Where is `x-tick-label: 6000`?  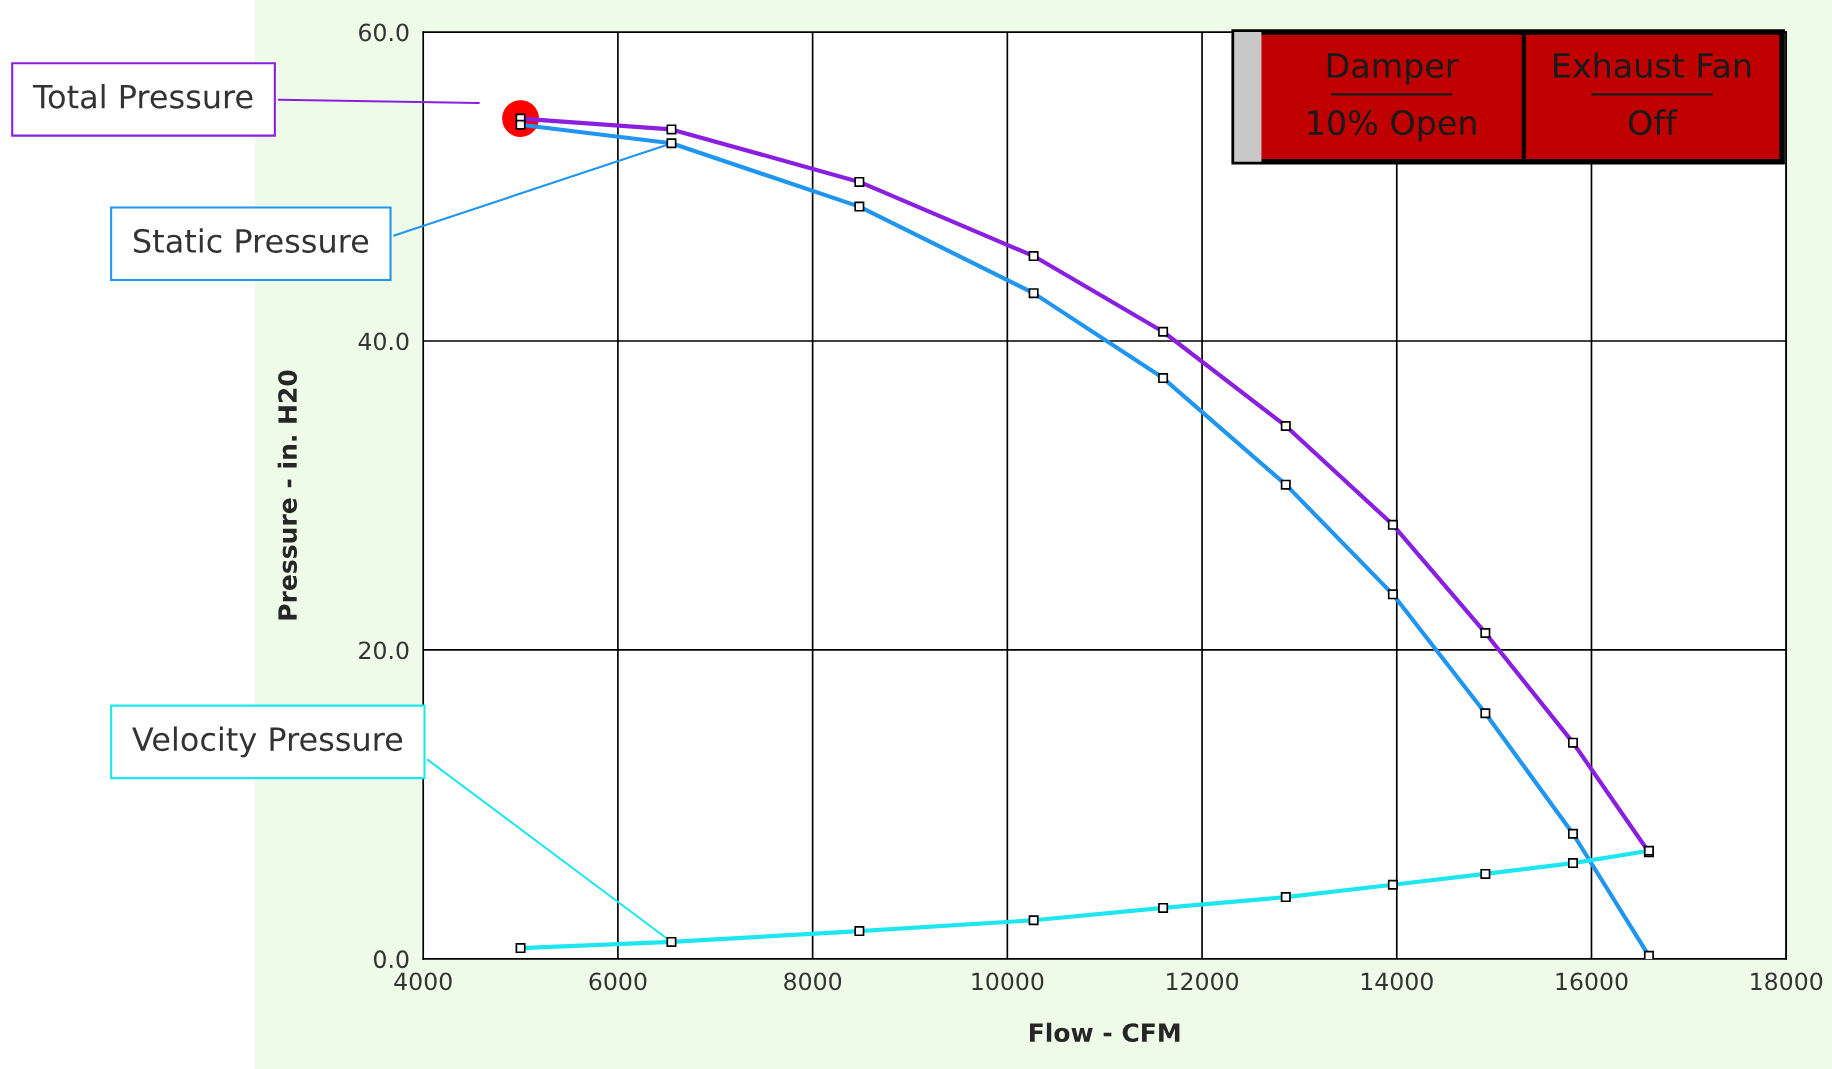 x-tick-label: 6000 is located at coordinates (618, 981).